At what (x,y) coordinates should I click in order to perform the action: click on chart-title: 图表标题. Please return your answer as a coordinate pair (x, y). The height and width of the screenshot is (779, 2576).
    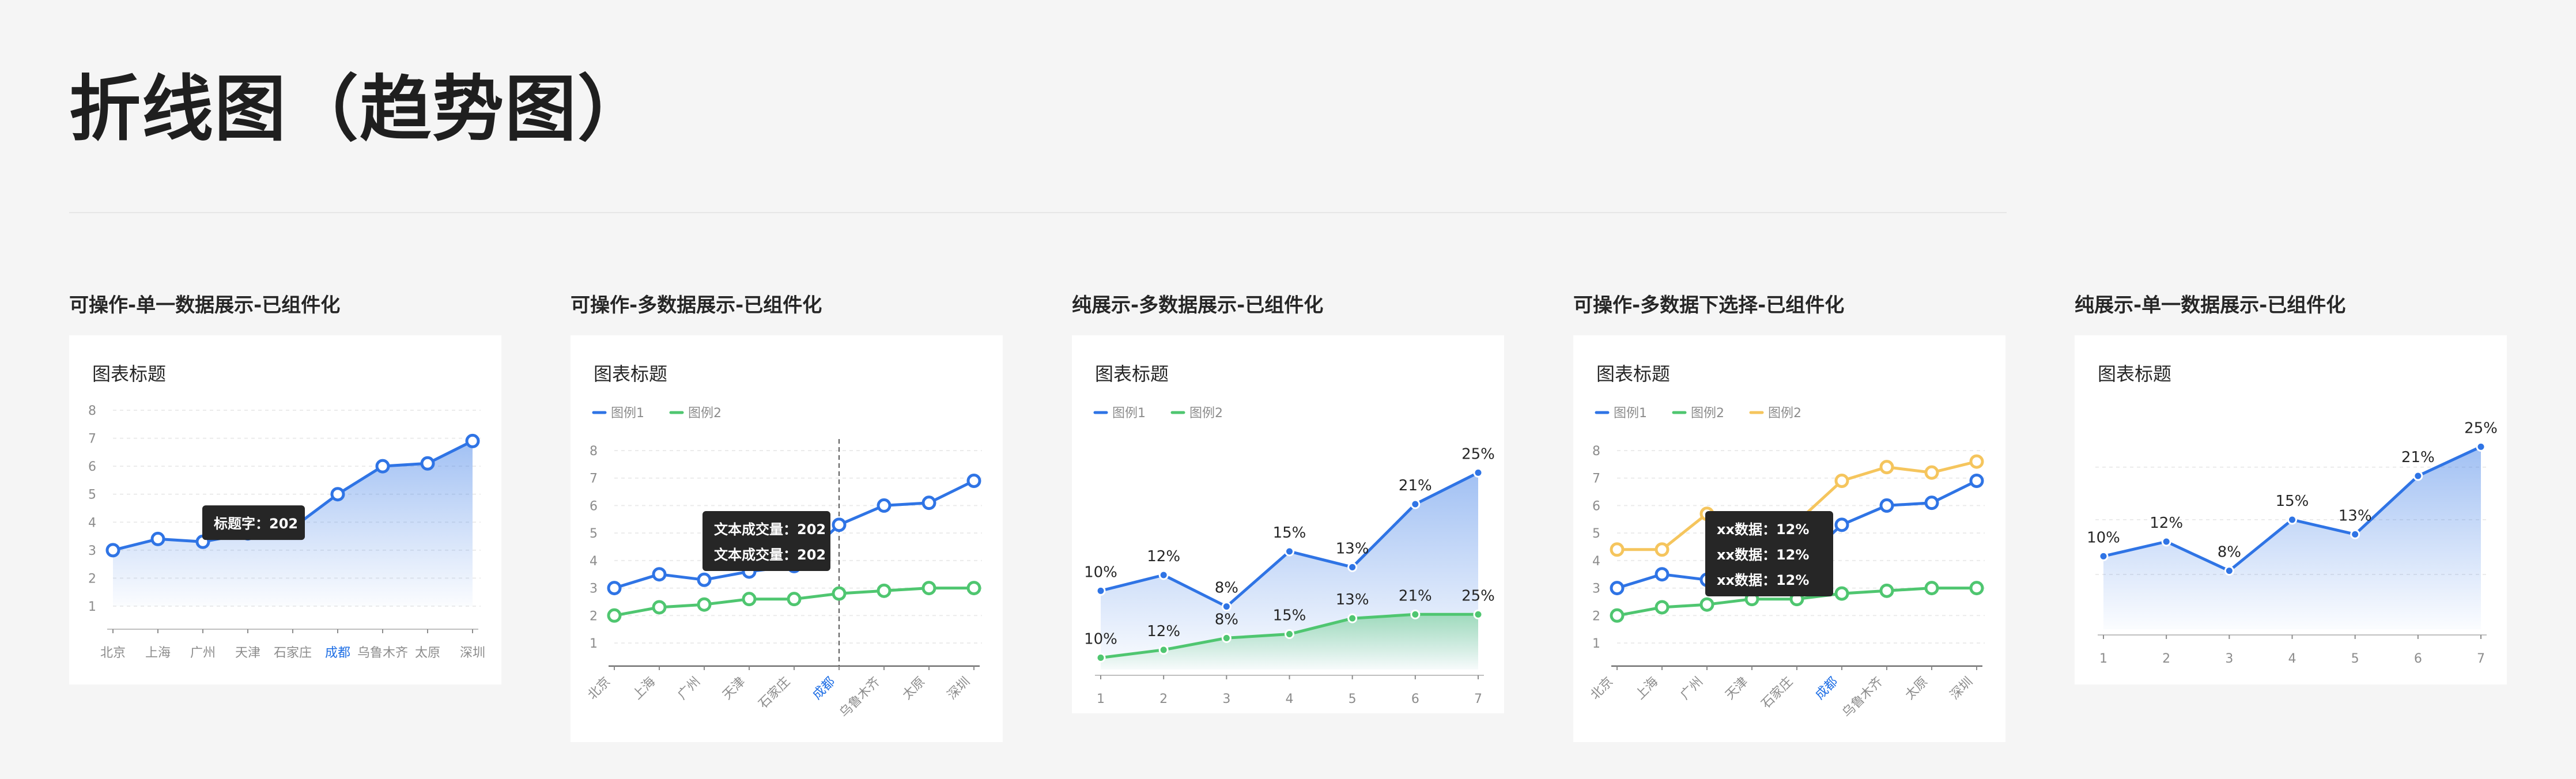
    Looking at the image, I should click on (631, 374).